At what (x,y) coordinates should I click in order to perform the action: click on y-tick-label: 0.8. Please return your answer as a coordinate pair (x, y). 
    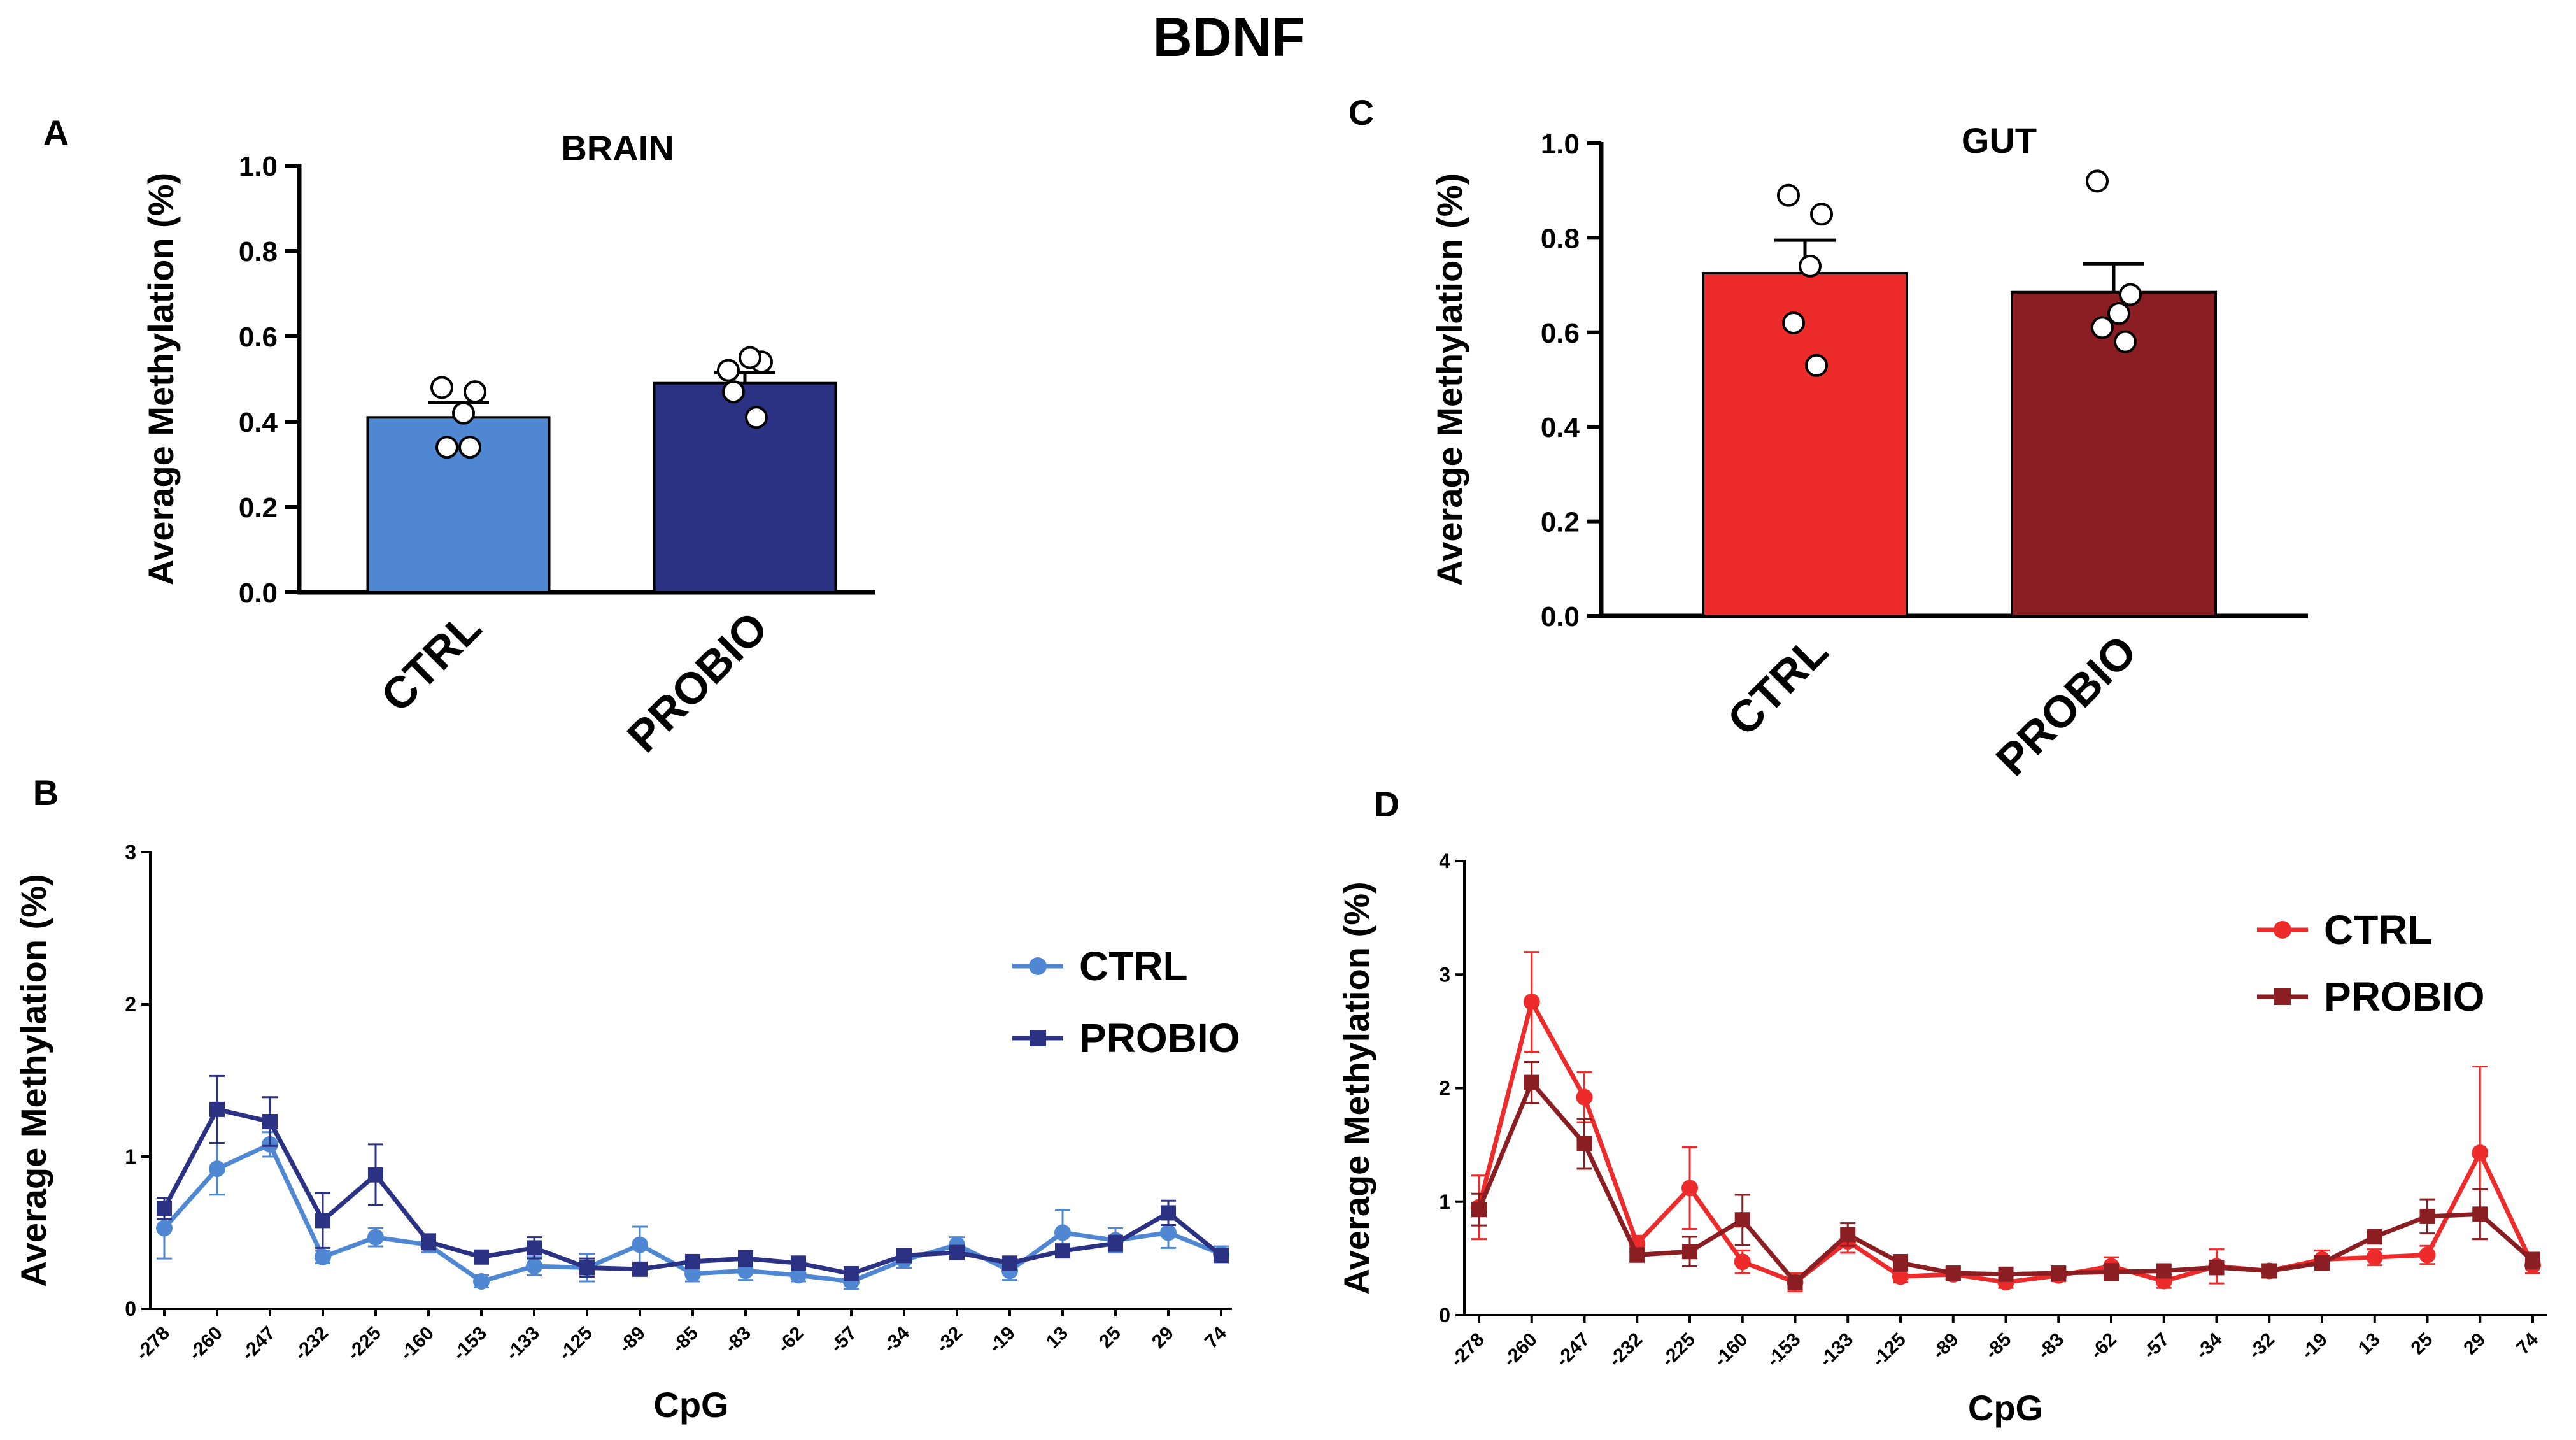
    Looking at the image, I should click on (258, 251).